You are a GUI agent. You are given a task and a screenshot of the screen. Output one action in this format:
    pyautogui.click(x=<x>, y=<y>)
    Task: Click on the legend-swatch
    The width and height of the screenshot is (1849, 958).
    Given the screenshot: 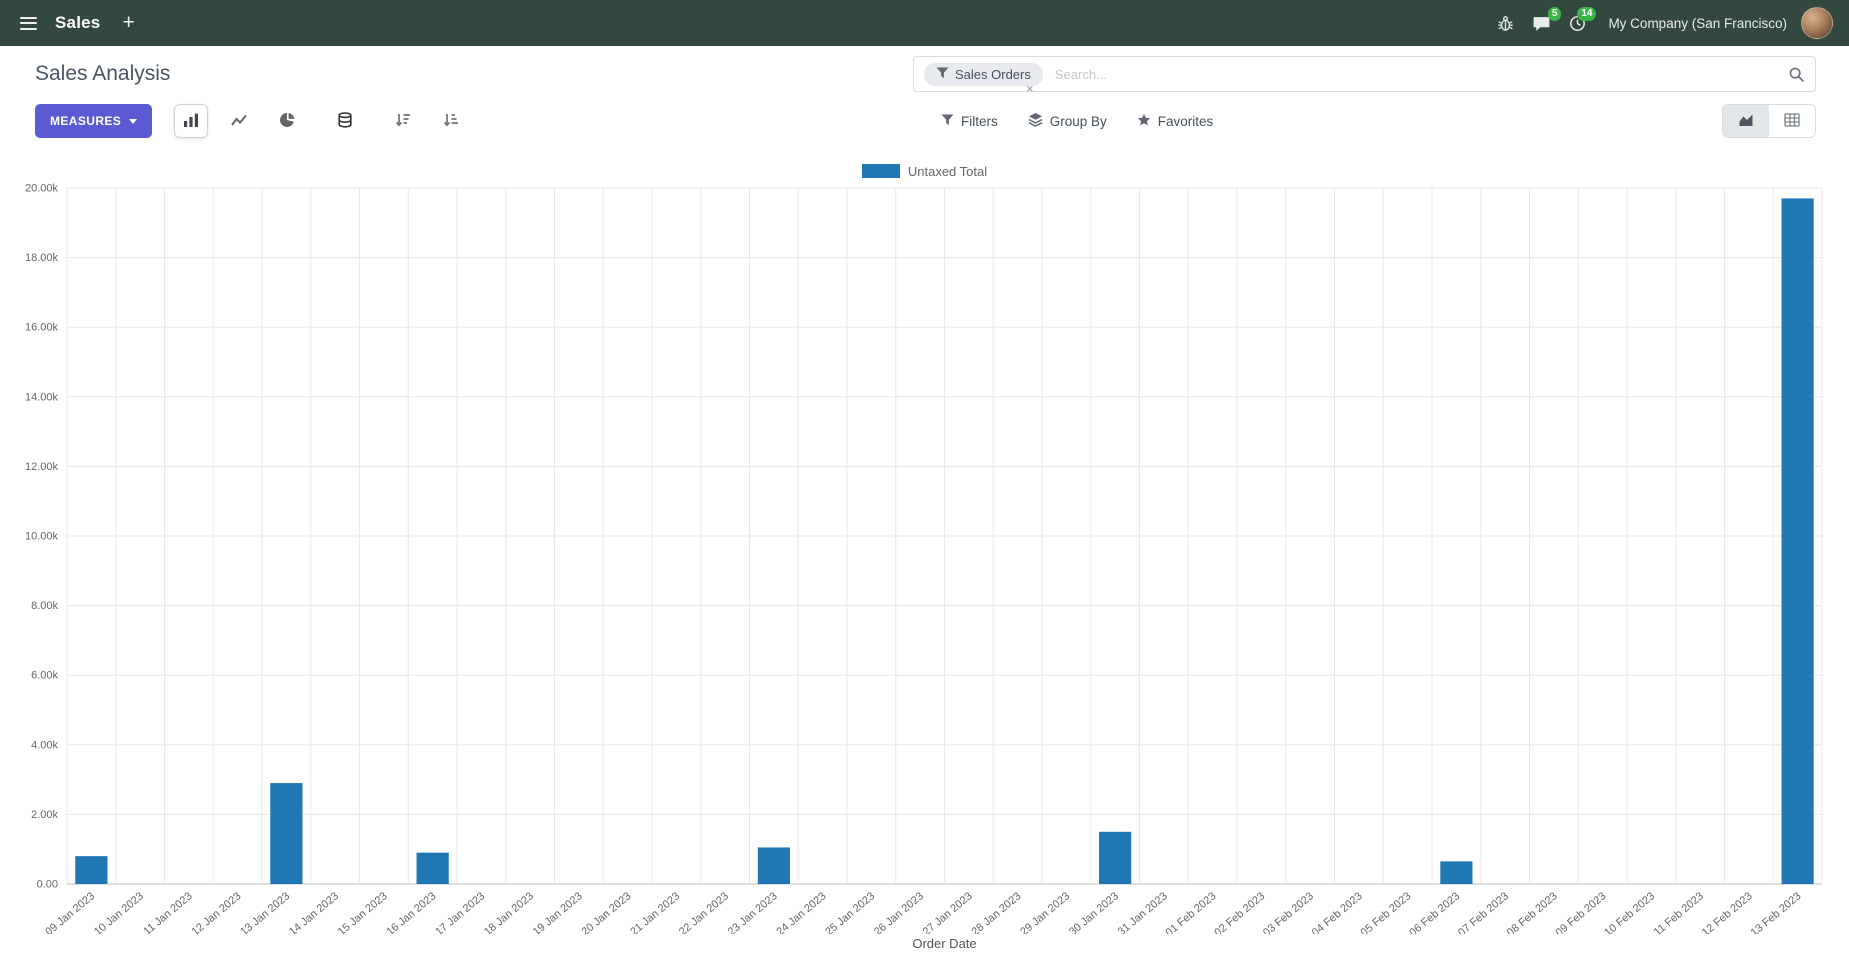 What is the action you would take?
    pyautogui.click(x=880, y=171)
    